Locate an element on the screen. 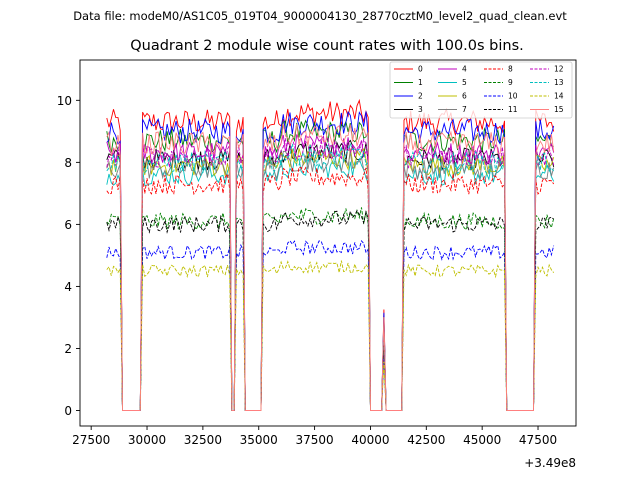  legend-label-4: 4 is located at coordinates (464, 69).